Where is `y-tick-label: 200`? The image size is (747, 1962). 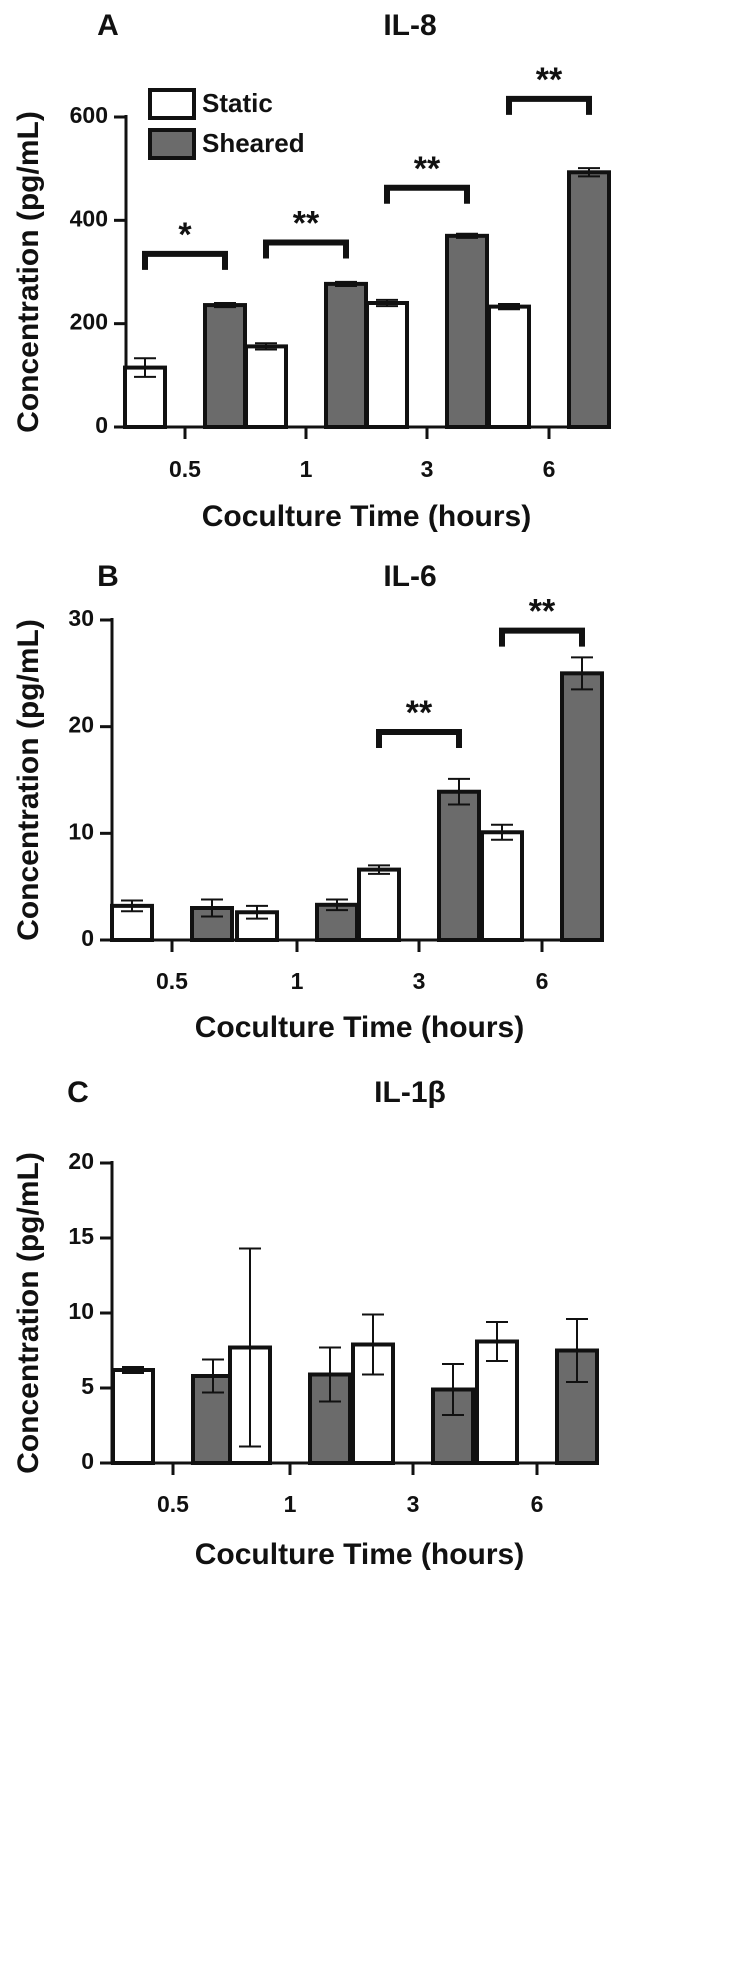 y-tick-label: 200 is located at coordinates (89, 322).